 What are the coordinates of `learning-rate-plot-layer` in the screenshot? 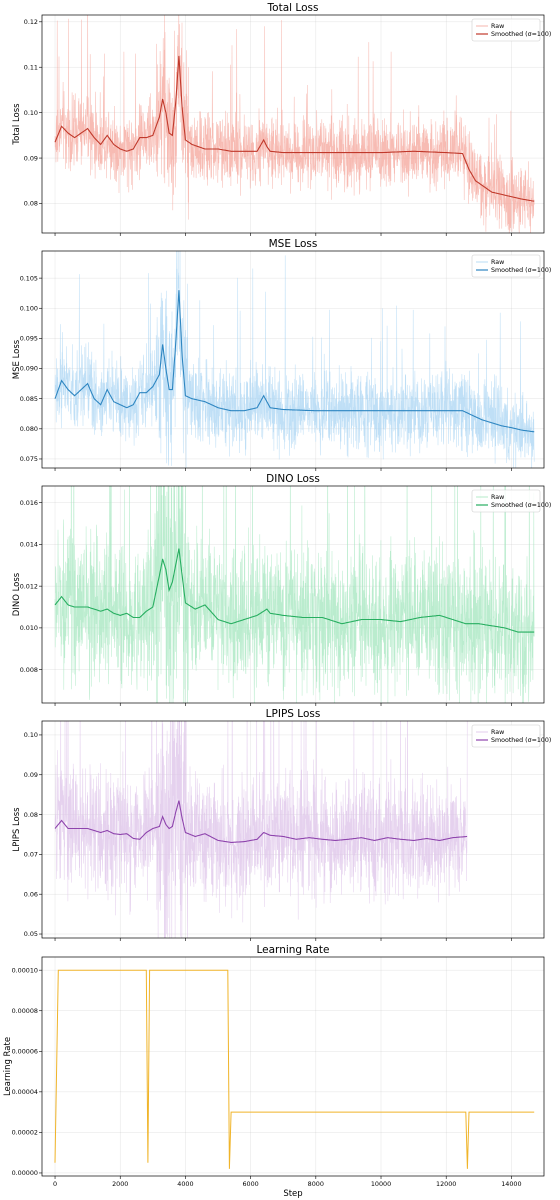 It's located at (294, 1069).